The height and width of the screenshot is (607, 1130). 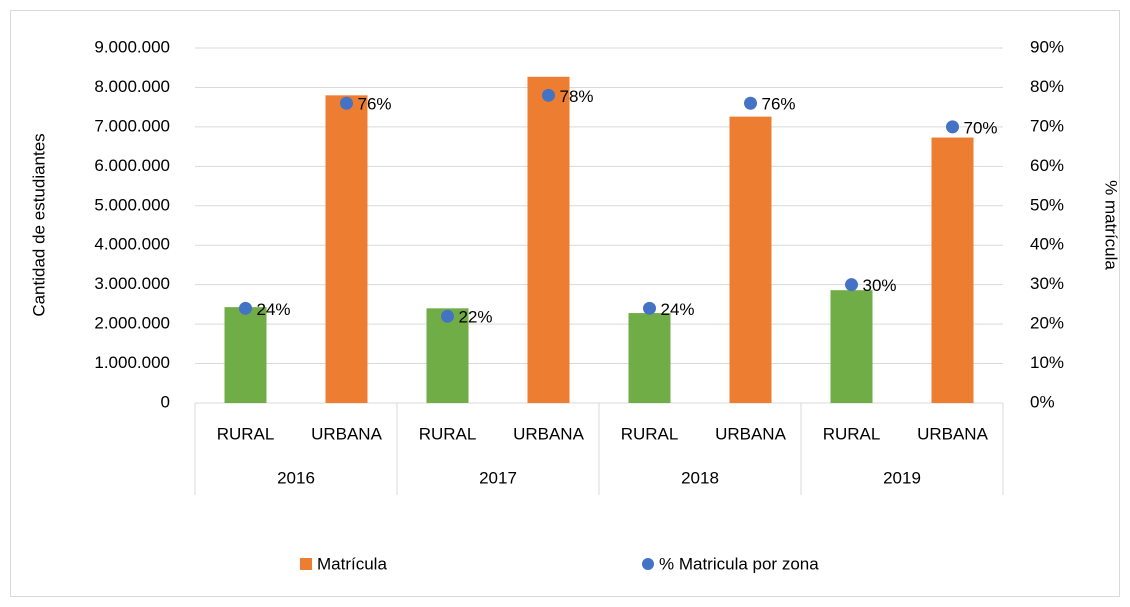 What do you see at coordinates (1047, 86) in the screenshot?
I see `y2-tick-label: 80%` at bounding box center [1047, 86].